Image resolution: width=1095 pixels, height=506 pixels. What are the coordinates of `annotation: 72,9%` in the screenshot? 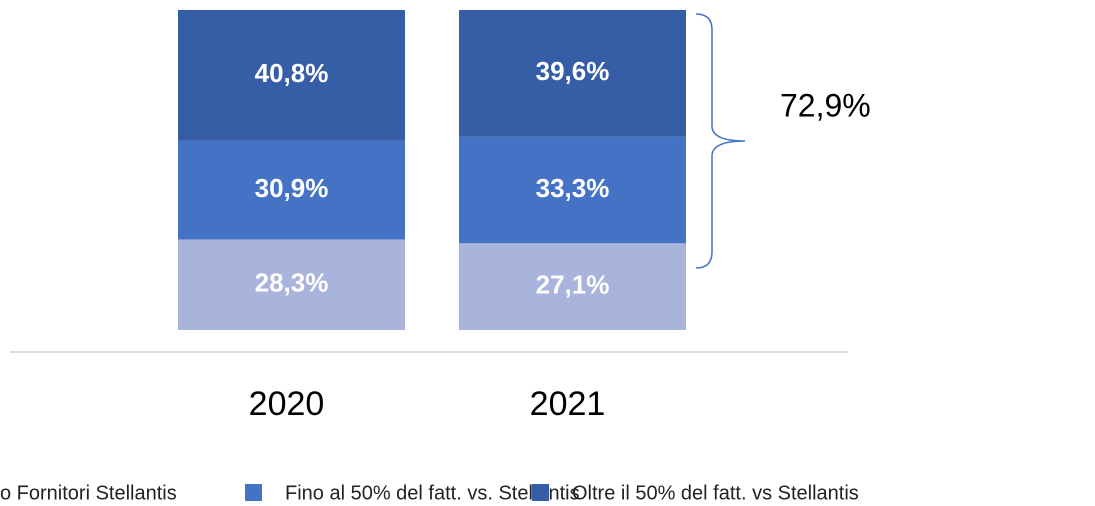 It's located at (825, 105).